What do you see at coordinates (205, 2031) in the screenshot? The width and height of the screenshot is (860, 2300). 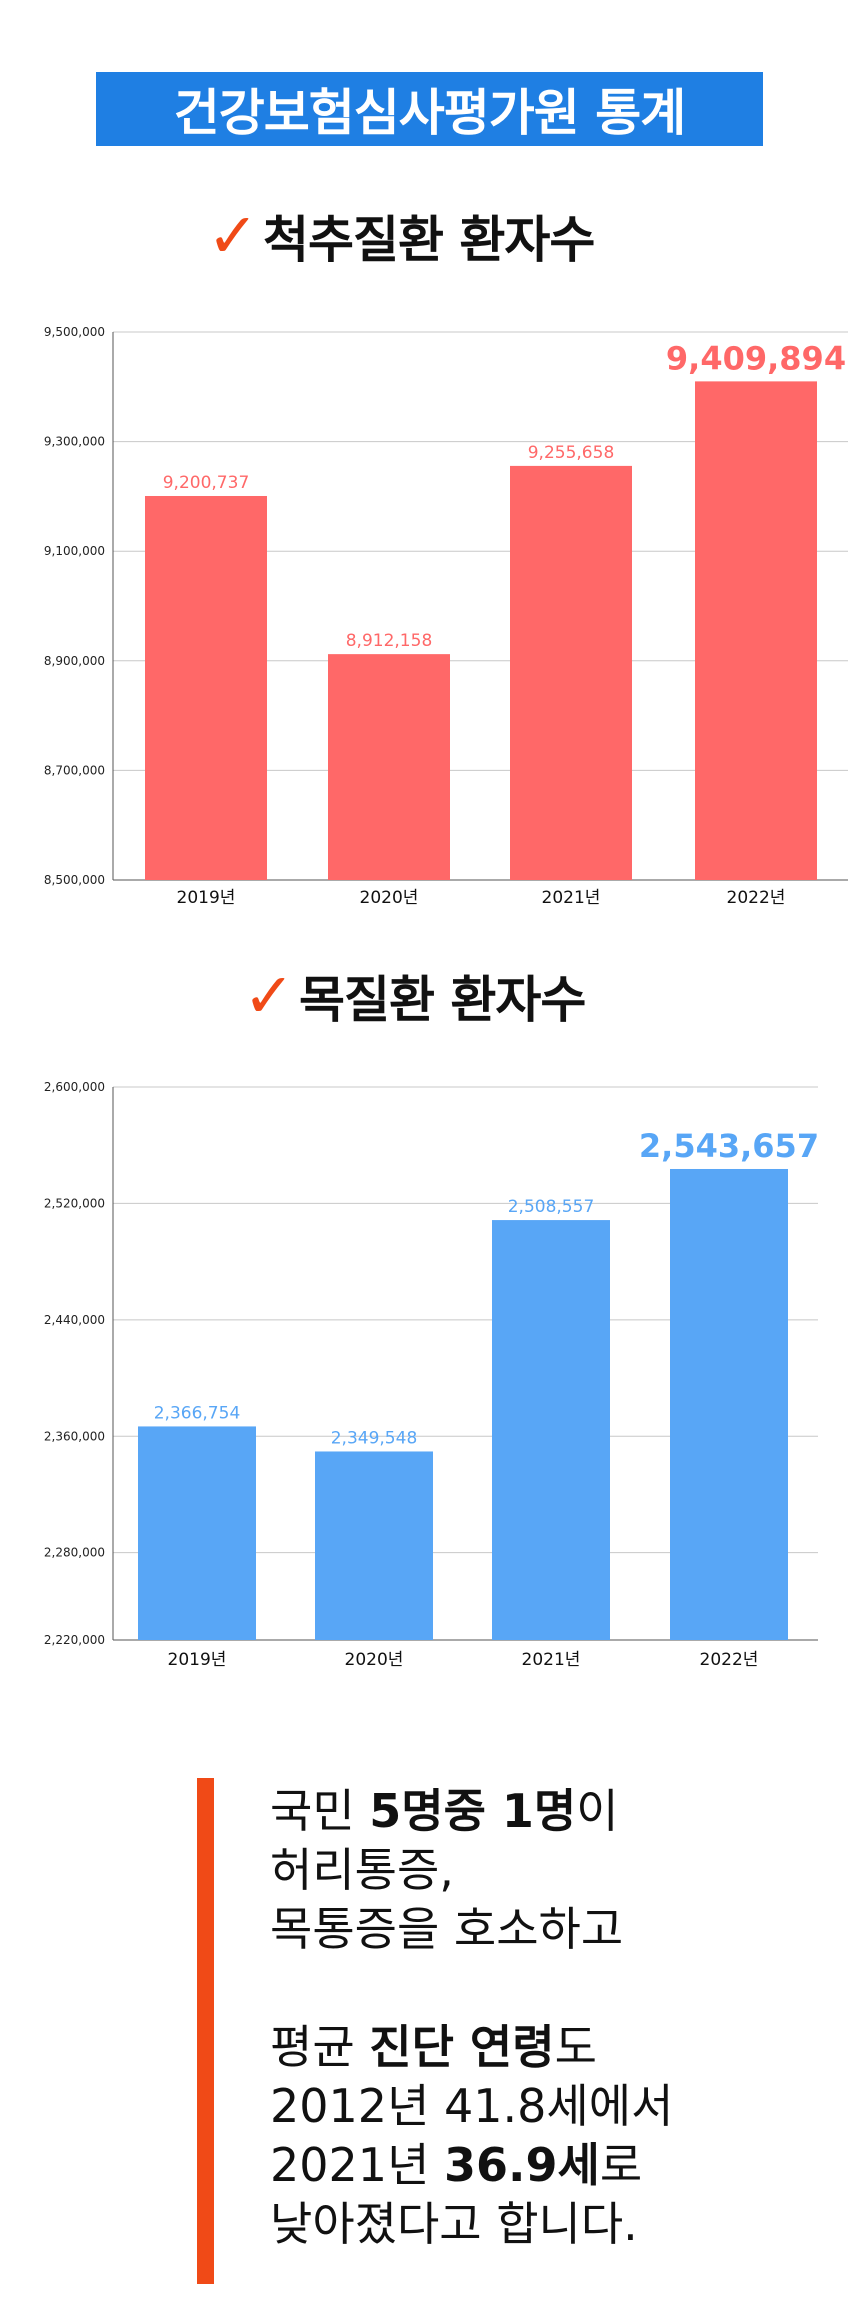 I see `accent-bar` at bounding box center [205, 2031].